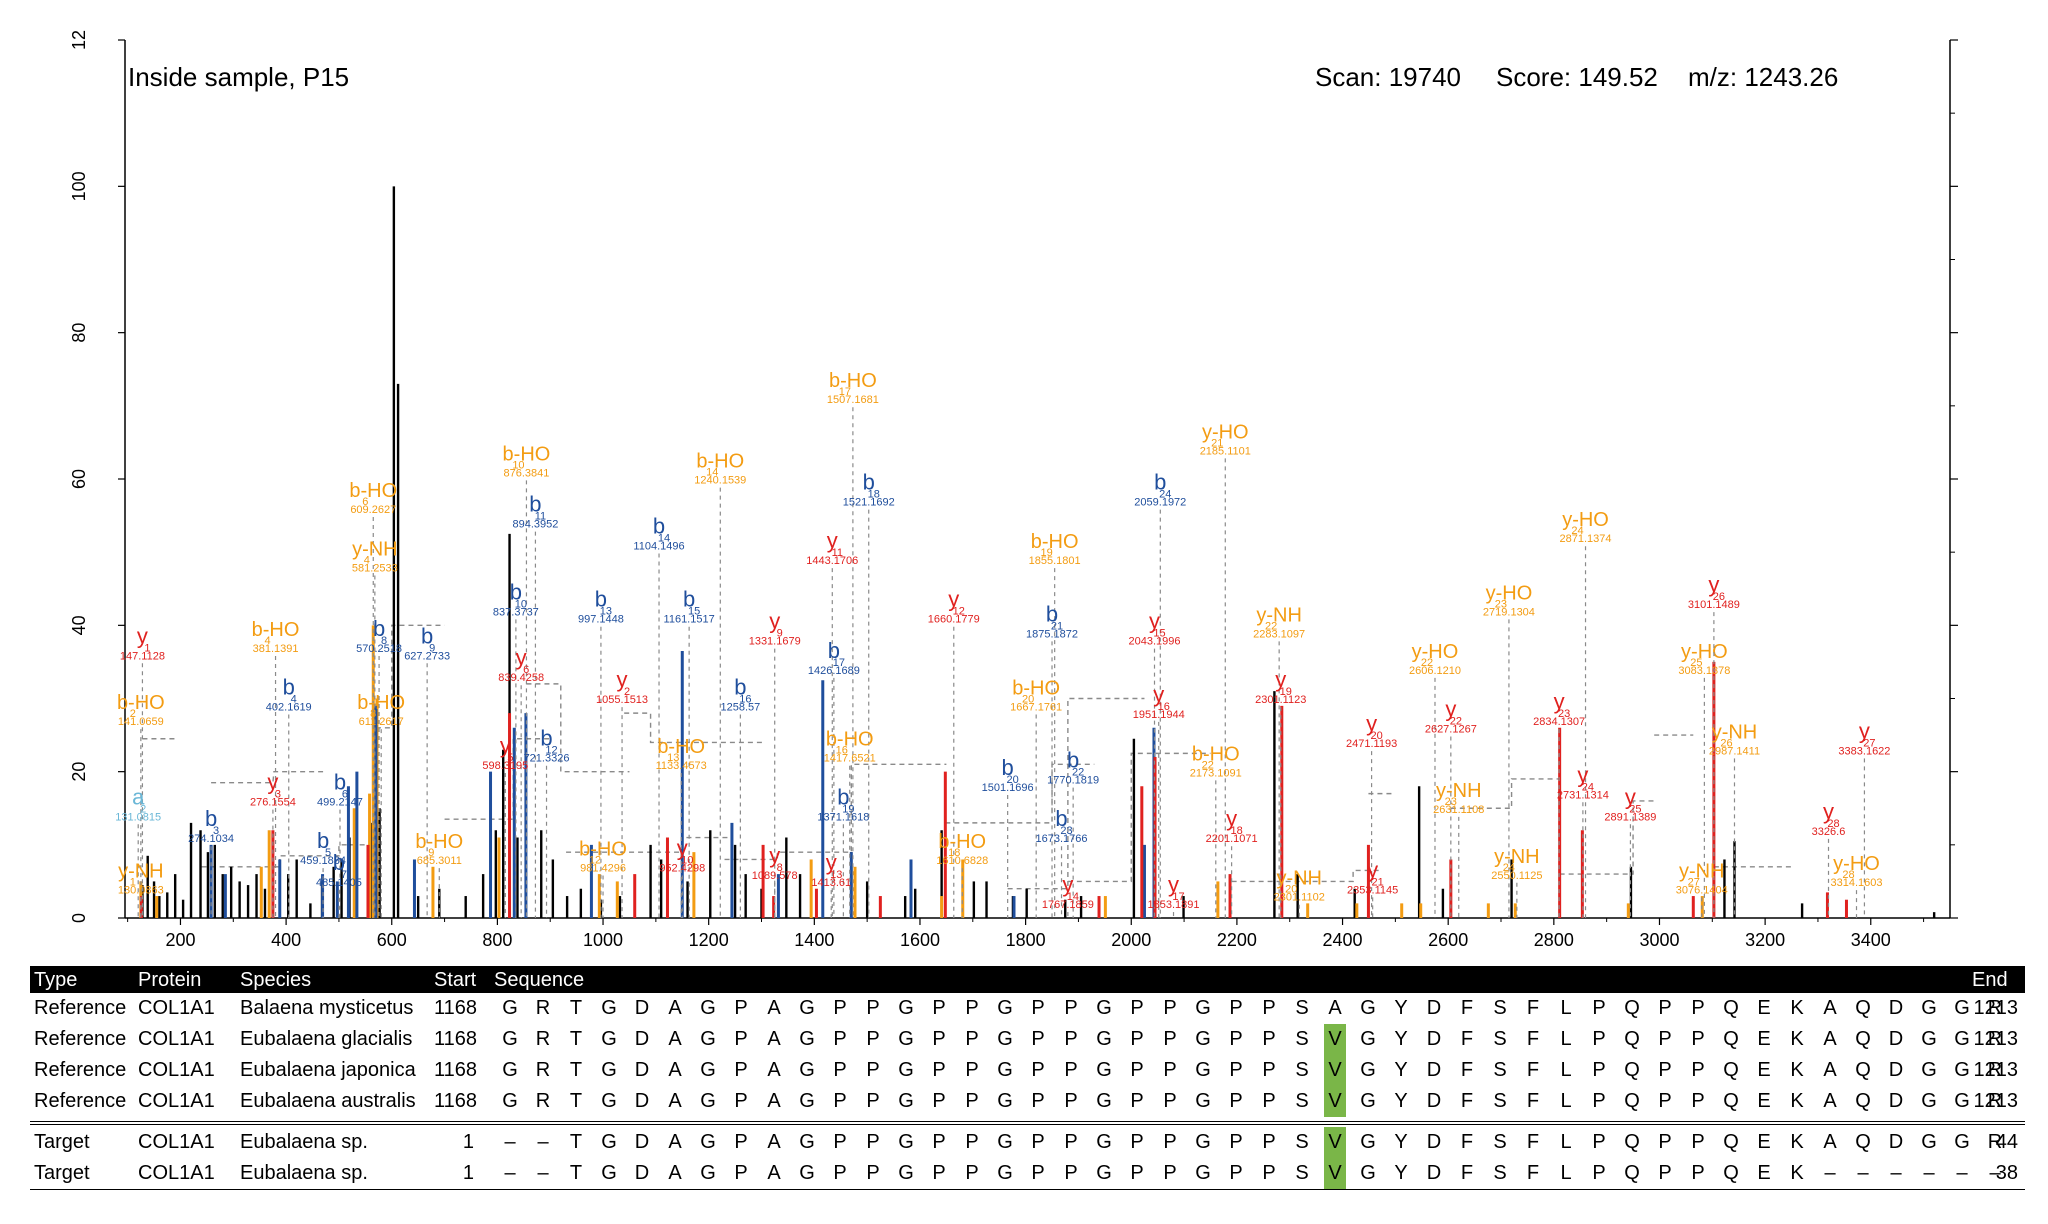 This screenshot has height=1224, width=2048. I want to click on ion-label-name: y-NH, so click(1279, 615).